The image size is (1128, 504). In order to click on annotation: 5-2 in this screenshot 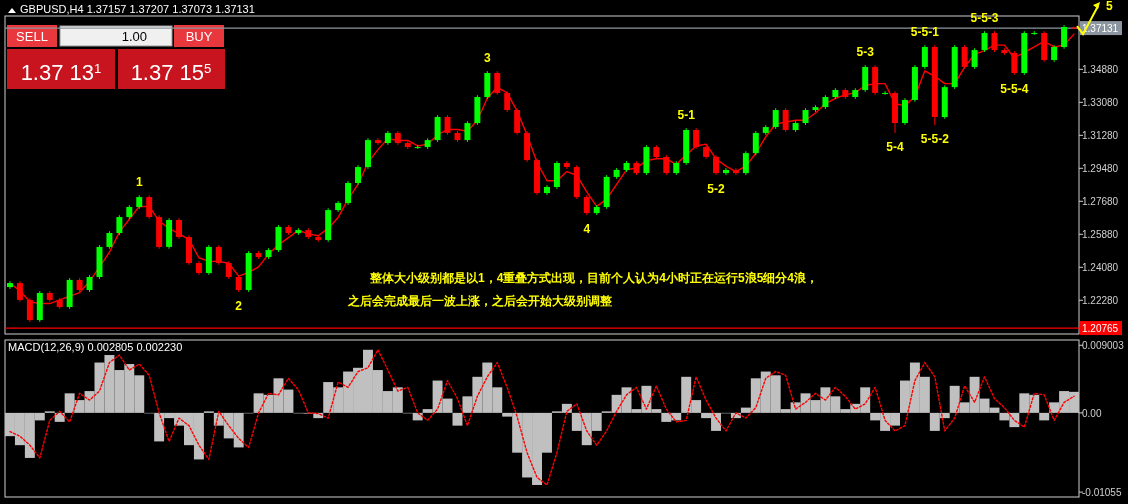, I will do `click(716, 188)`.